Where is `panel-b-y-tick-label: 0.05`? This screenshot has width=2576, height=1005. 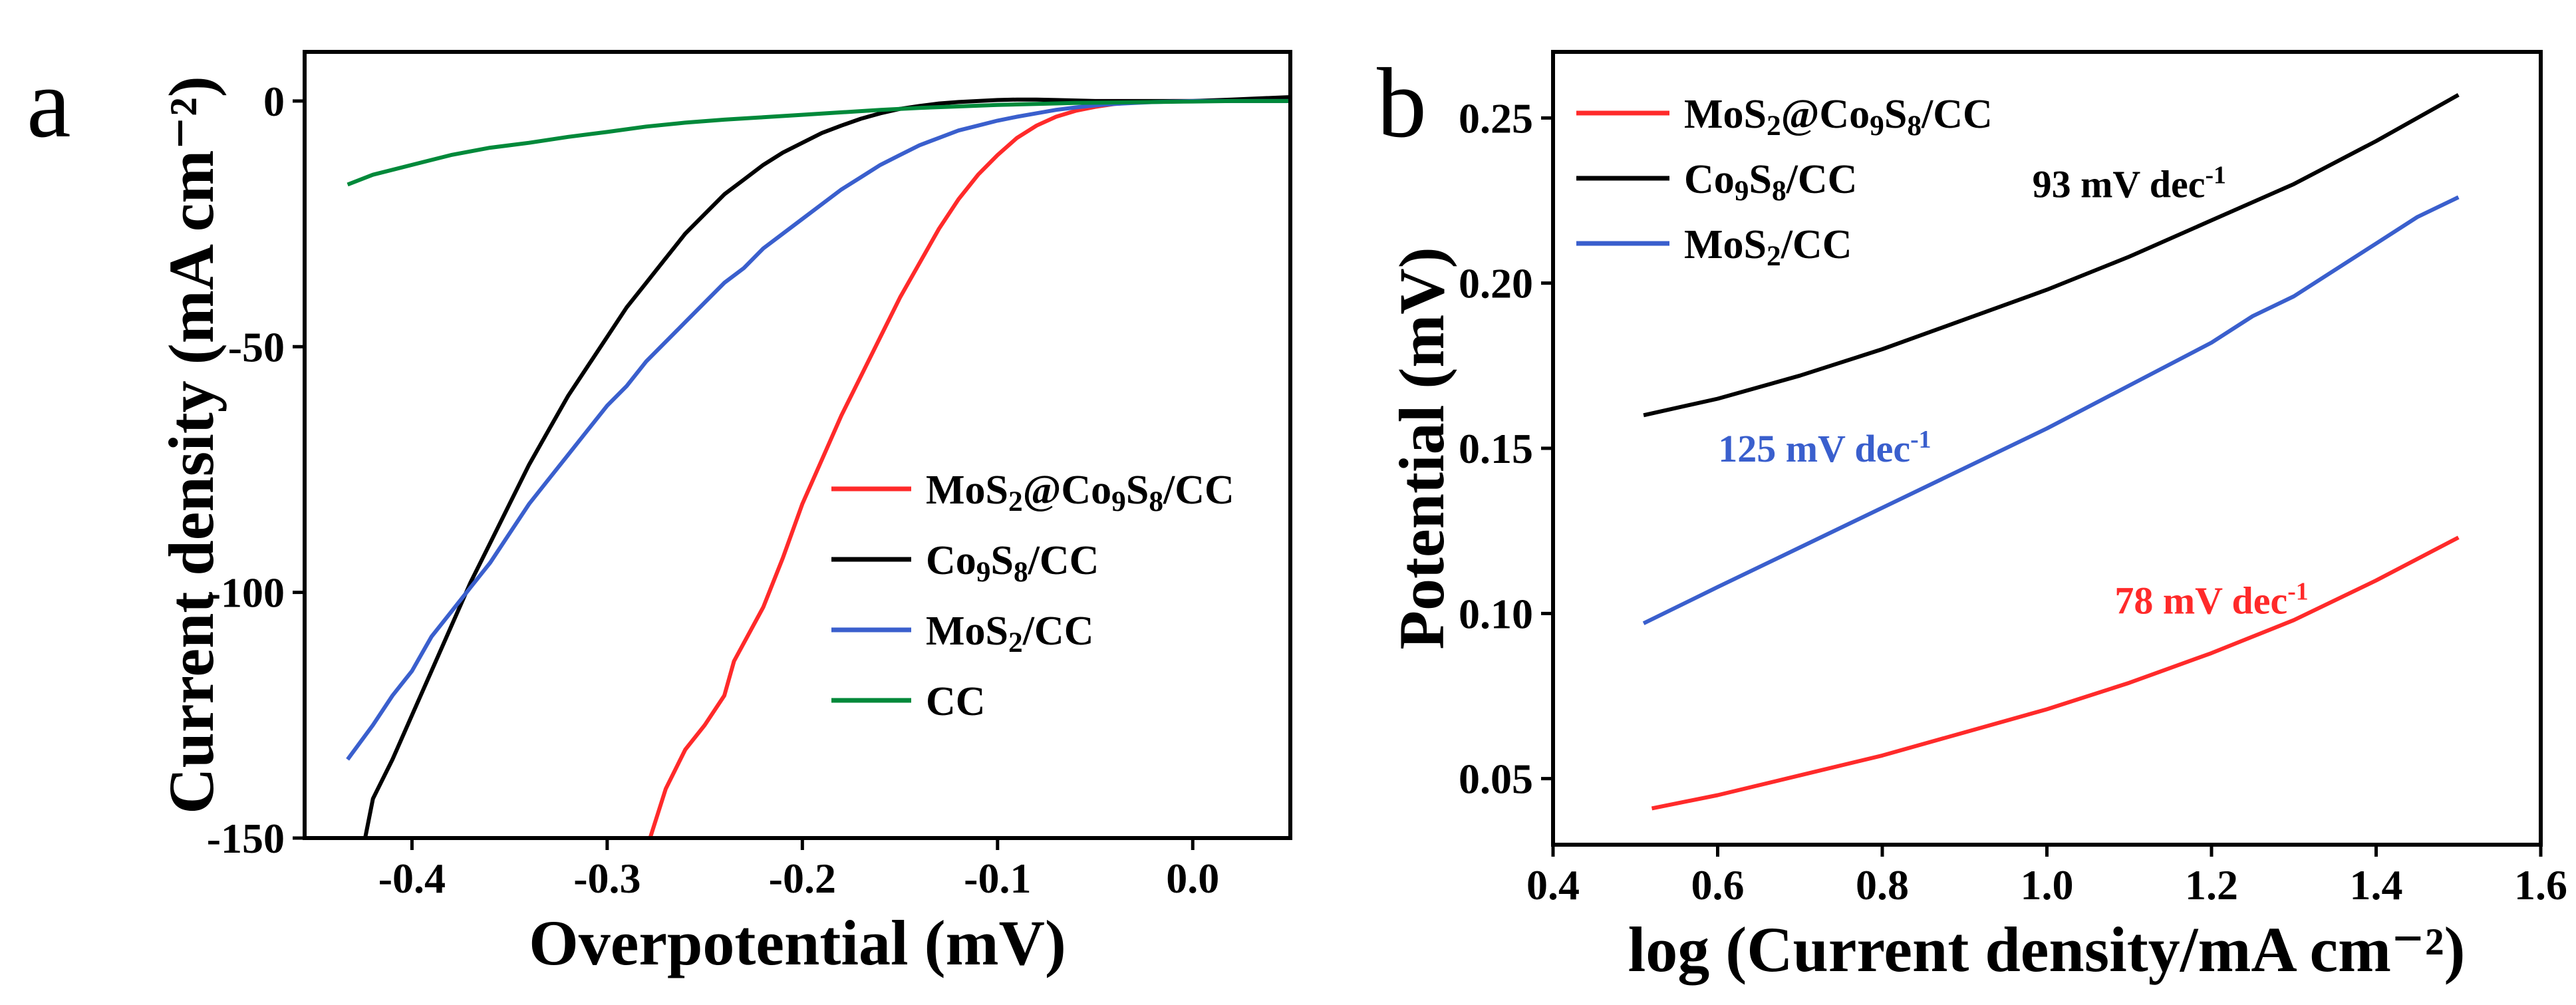 panel-b-y-tick-label: 0.05 is located at coordinates (1496, 780).